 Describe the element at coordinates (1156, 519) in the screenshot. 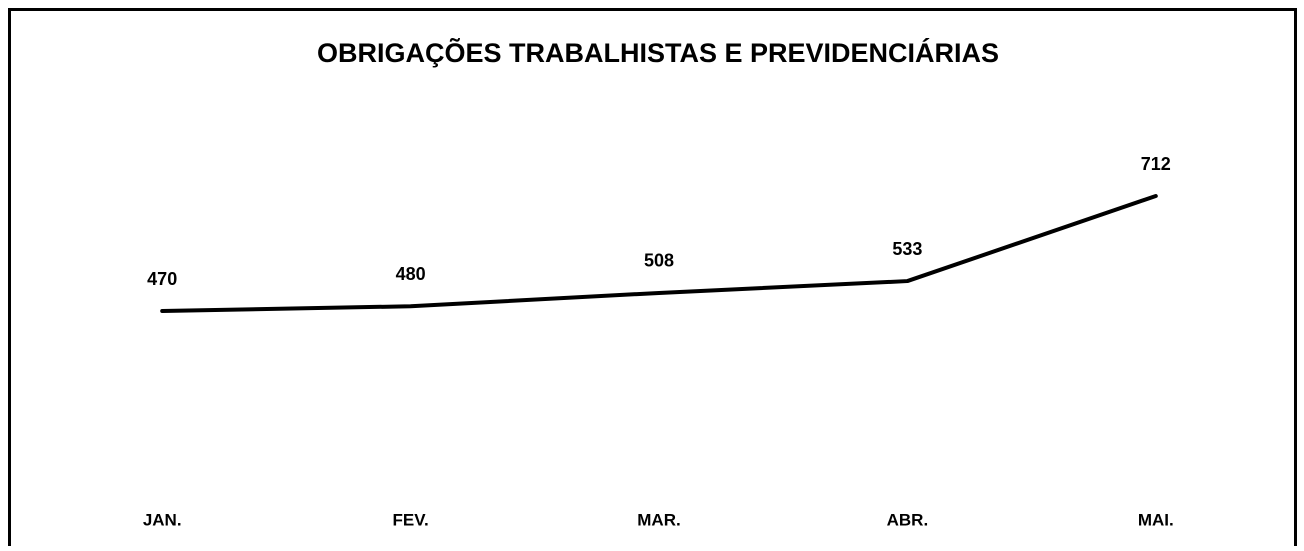

I see `x-tick-label: MAI.` at that location.